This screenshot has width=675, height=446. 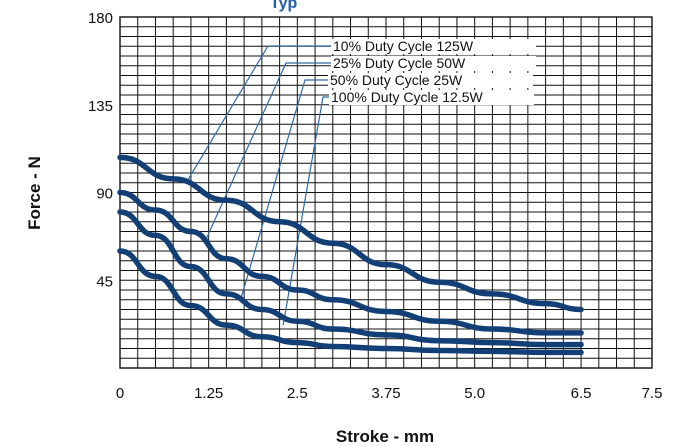 I want to click on y-axis-title: Force - N, so click(x=34, y=193).